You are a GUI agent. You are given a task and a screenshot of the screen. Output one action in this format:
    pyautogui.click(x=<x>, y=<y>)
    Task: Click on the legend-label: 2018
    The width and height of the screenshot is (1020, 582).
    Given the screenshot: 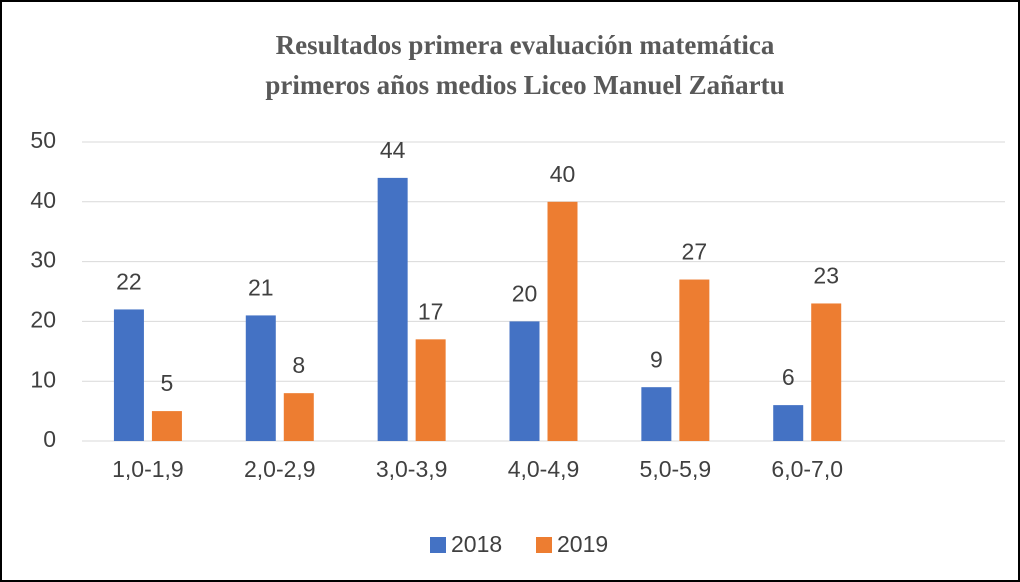 What is the action you would take?
    pyautogui.click(x=476, y=544)
    